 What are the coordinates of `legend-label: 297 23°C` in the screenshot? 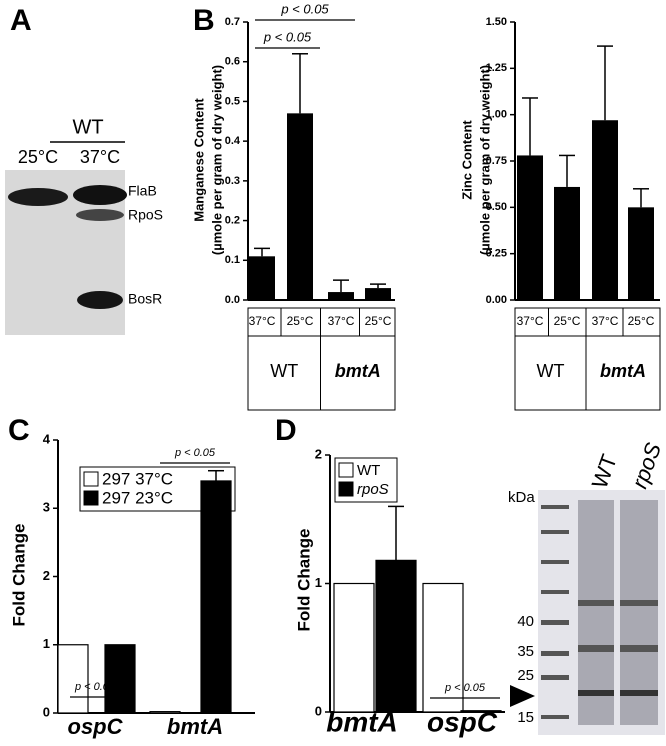 It's located at (137, 497).